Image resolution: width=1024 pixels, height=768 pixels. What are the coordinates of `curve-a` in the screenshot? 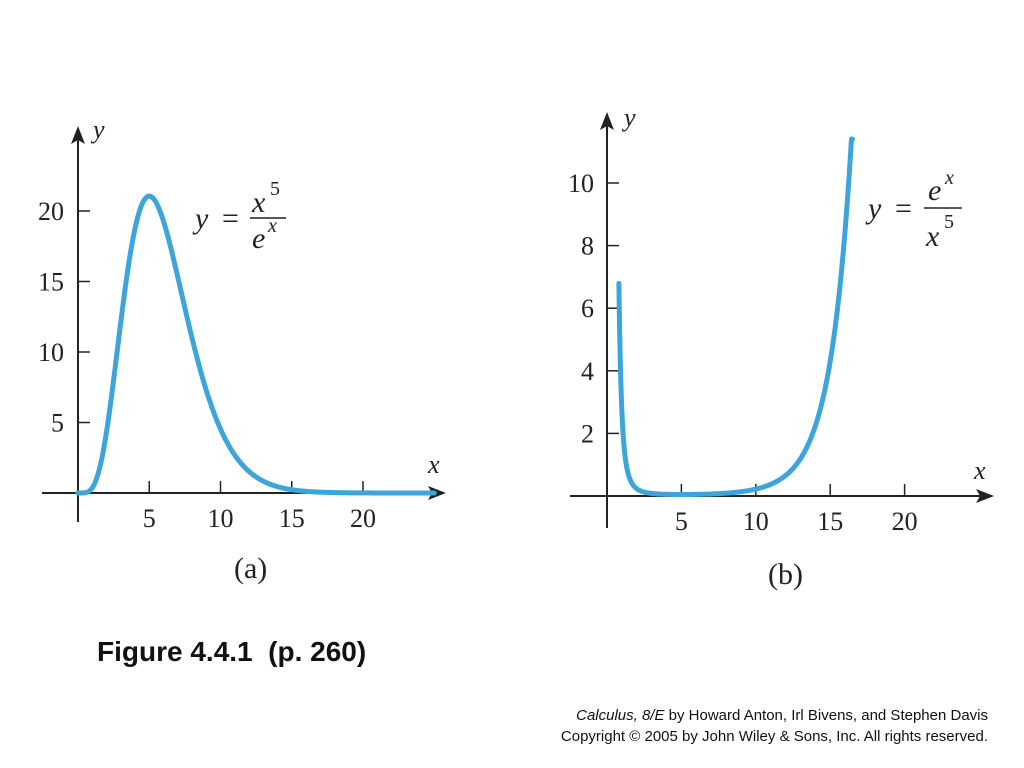 It's located at (256, 344).